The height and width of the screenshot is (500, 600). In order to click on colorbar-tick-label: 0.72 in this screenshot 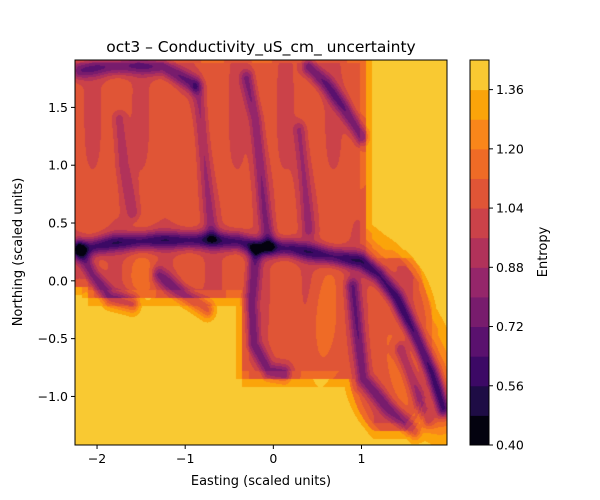, I will do `click(510, 326)`.